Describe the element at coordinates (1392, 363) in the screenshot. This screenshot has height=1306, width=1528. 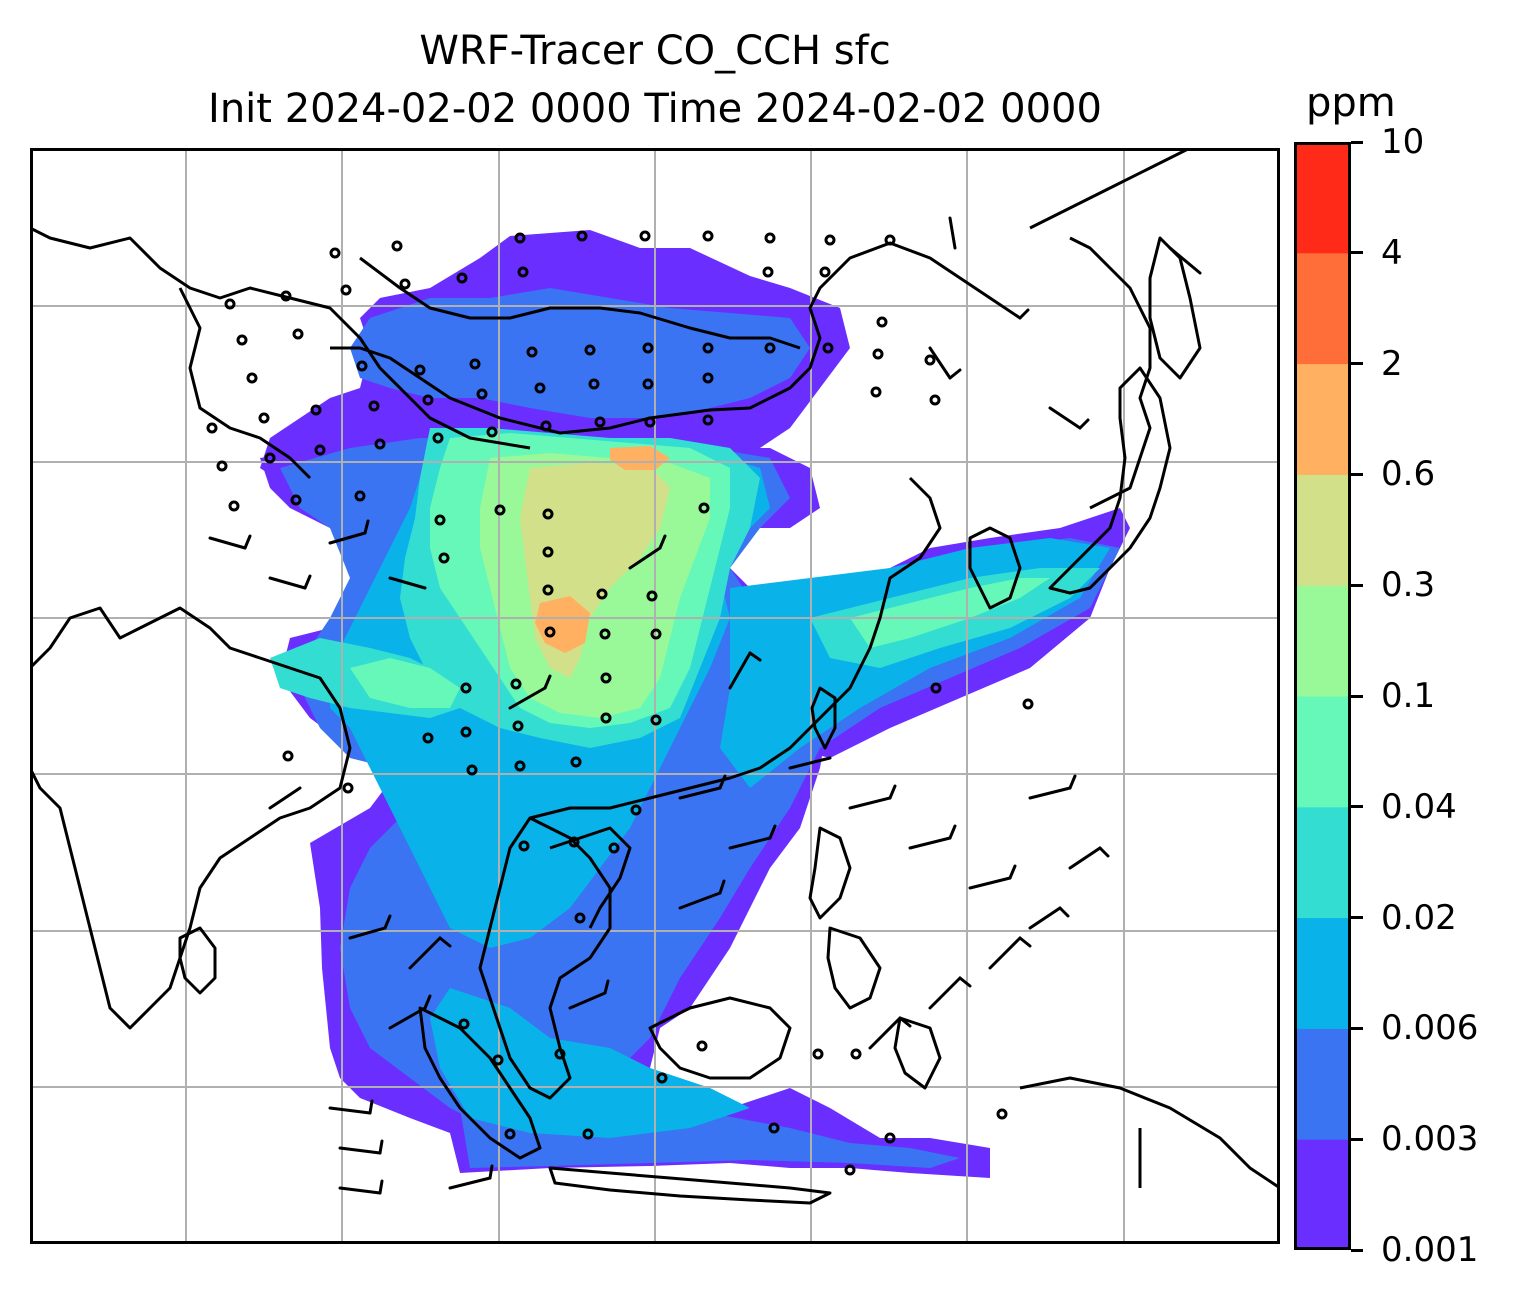
I see `colorbar-tick-label: 2` at that location.